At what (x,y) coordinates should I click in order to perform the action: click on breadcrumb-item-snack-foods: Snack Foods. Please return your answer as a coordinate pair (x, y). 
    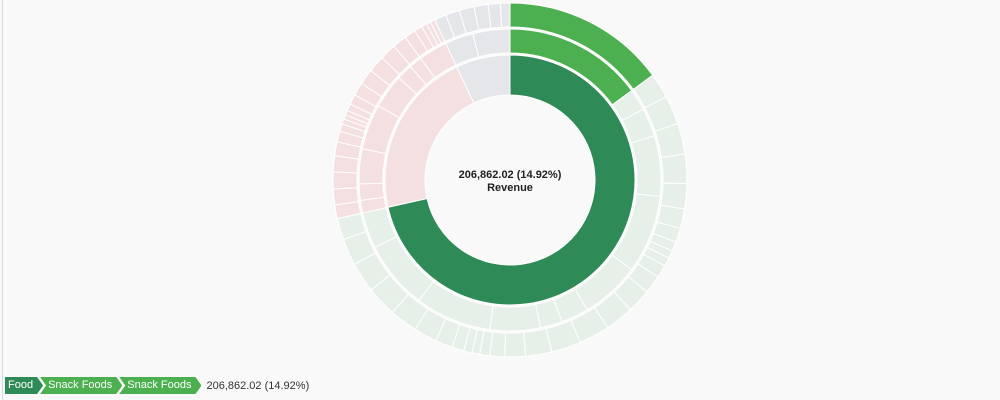
    Looking at the image, I should click on (81, 385).